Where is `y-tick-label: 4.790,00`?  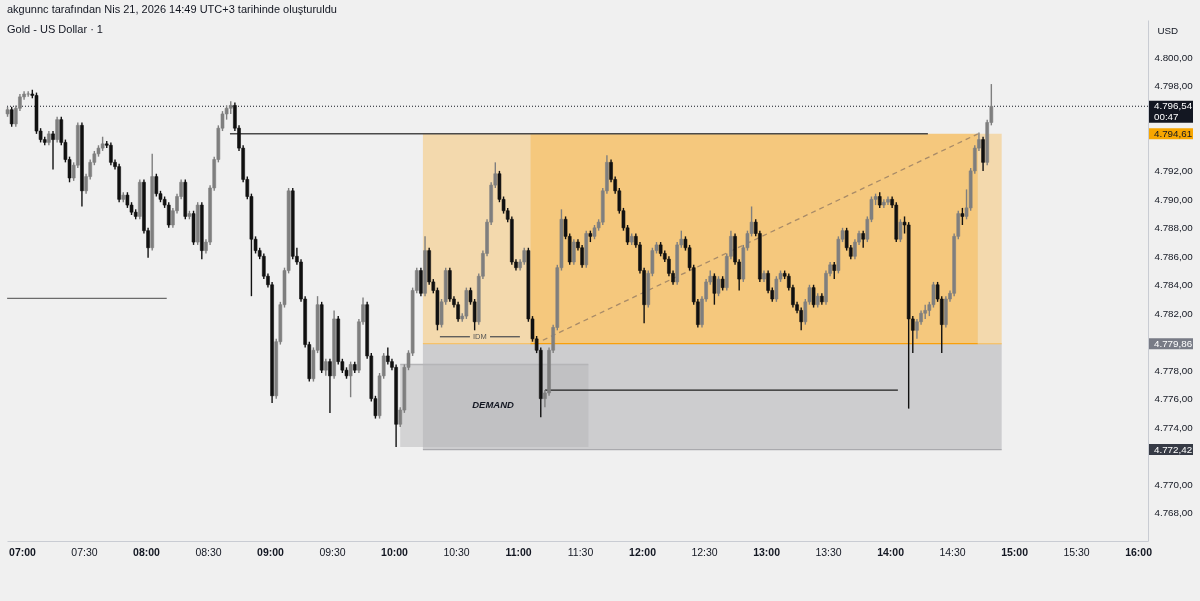 y-tick-label: 4.790,00 is located at coordinates (1174, 199).